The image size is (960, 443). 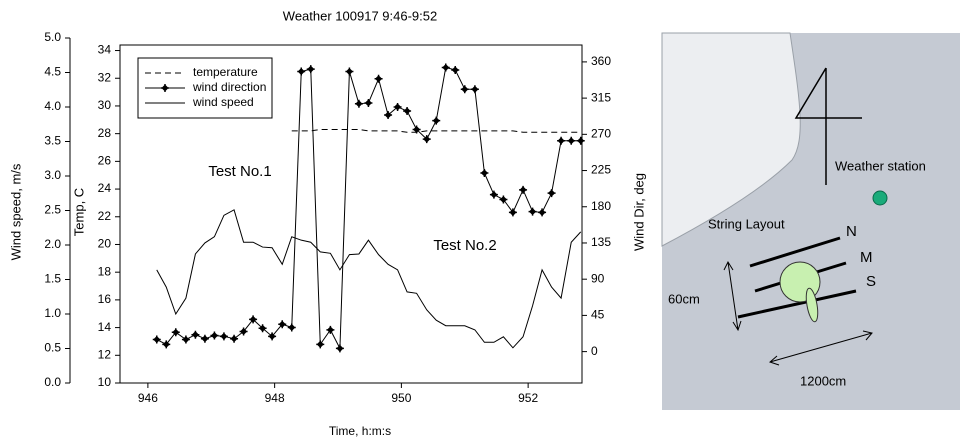 I want to click on diagram-label: String Layout, so click(x=746, y=223).